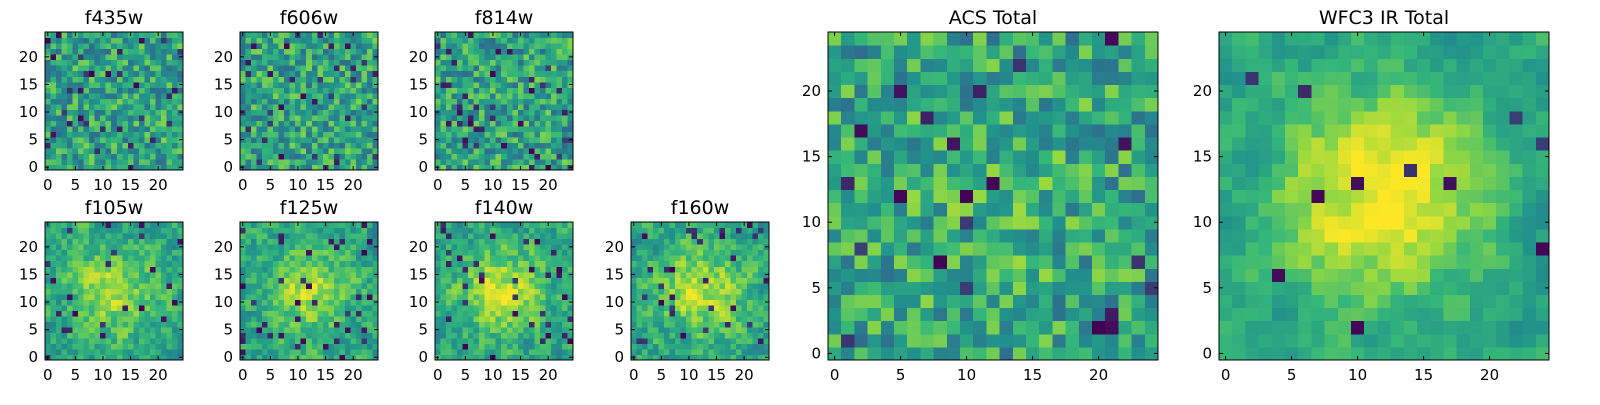  What do you see at coordinates (520, 185) in the screenshot?
I see `x-tick-label: 15` at bounding box center [520, 185].